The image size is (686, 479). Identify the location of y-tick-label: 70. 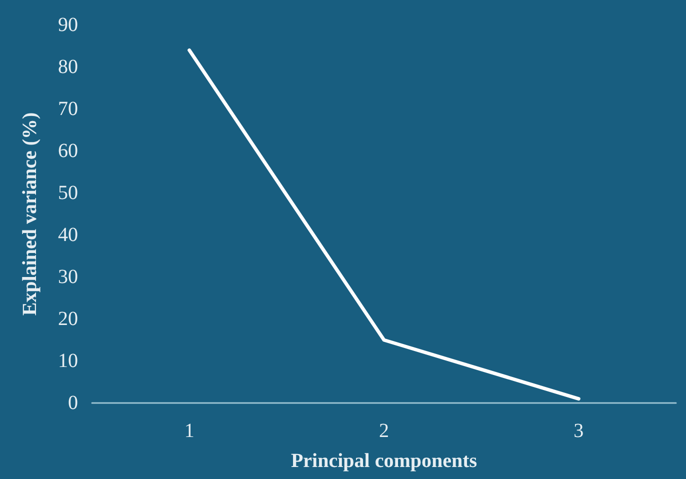
(68, 109).